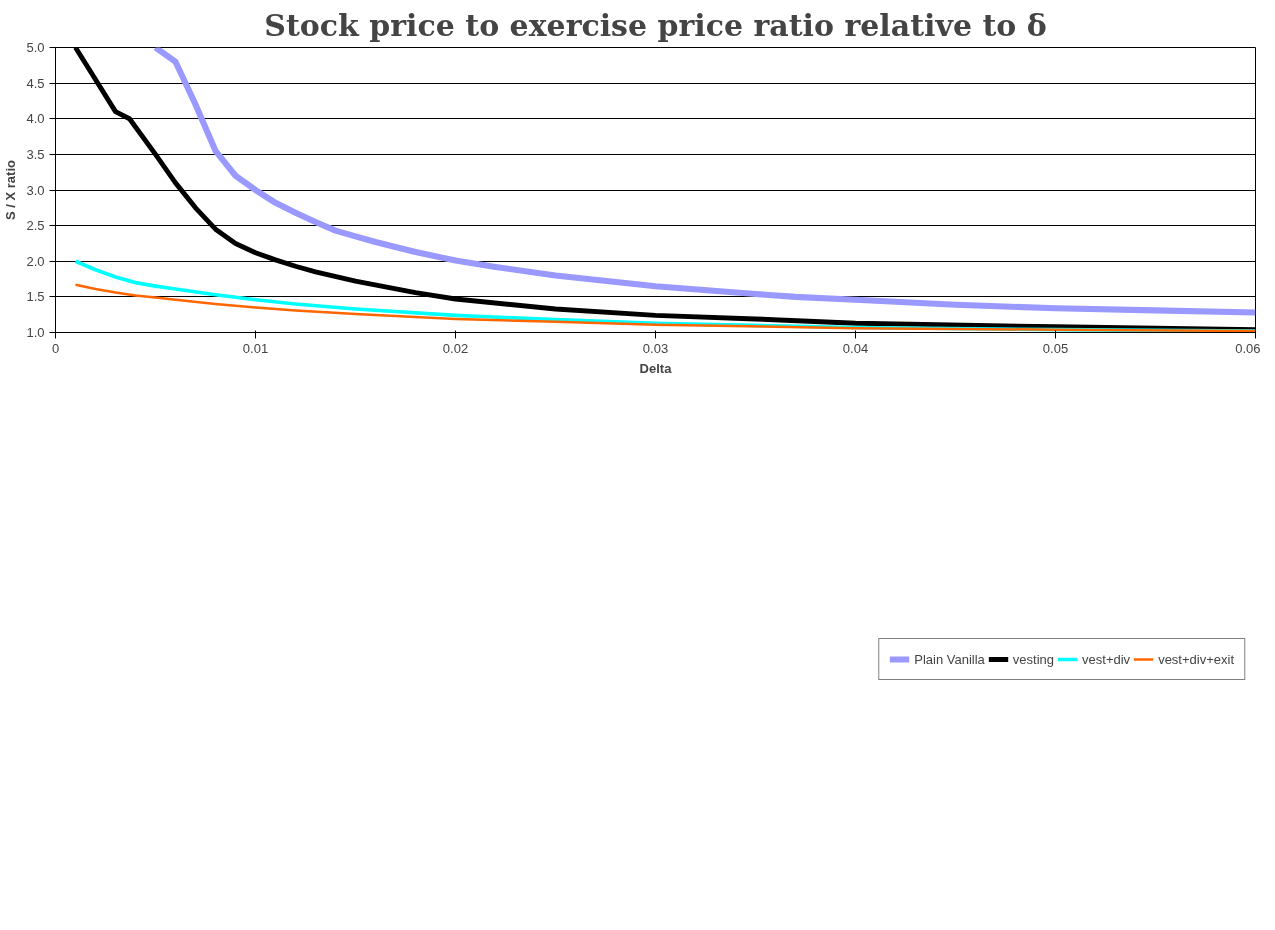 The width and height of the screenshot is (1275, 930). Describe the element at coordinates (655, 348) in the screenshot. I see `x-tick-label: 0.03` at that location.